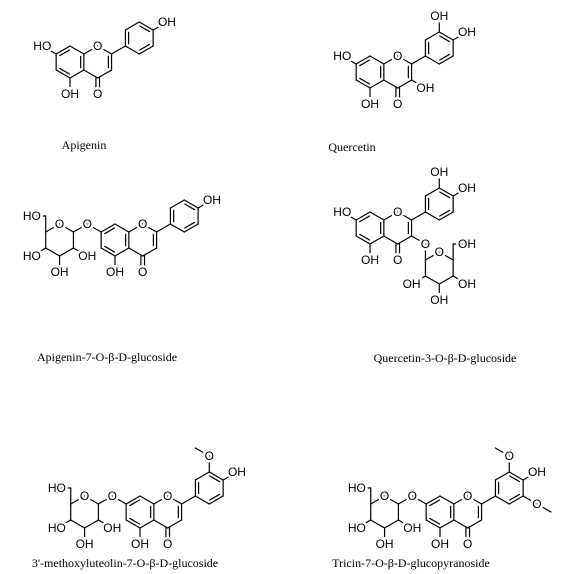  What do you see at coordinates (125, 563) in the screenshot?
I see `compound-name: 3'-methoxyluteolin-7-O-β-D-glucoside` at bounding box center [125, 563].